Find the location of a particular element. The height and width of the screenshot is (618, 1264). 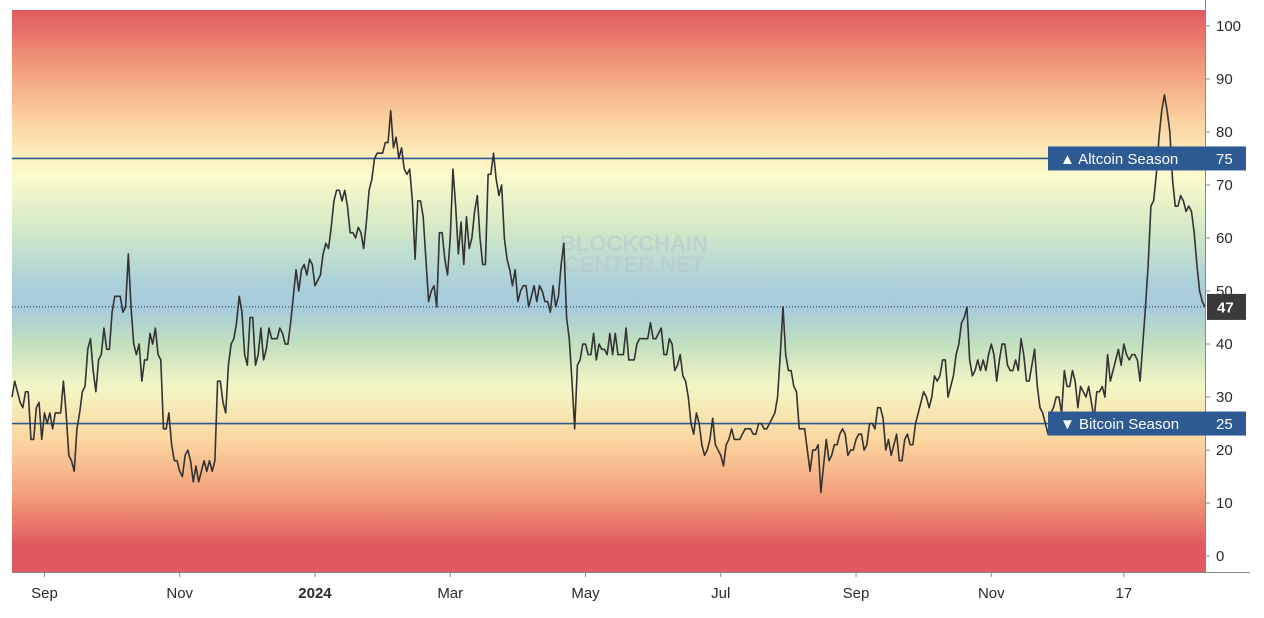

x-tick-label: Jul is located at coordinates (720, 593).